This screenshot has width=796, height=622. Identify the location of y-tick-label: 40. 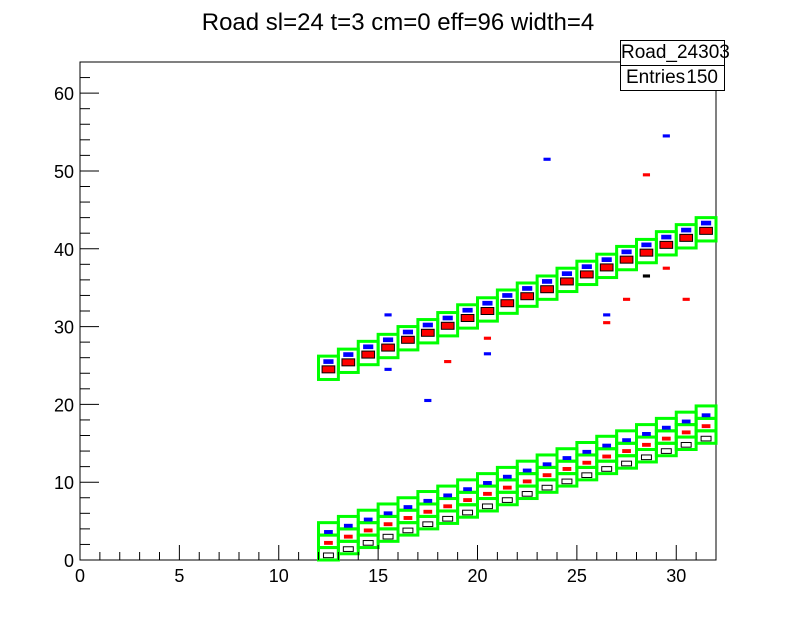
(64, 250).